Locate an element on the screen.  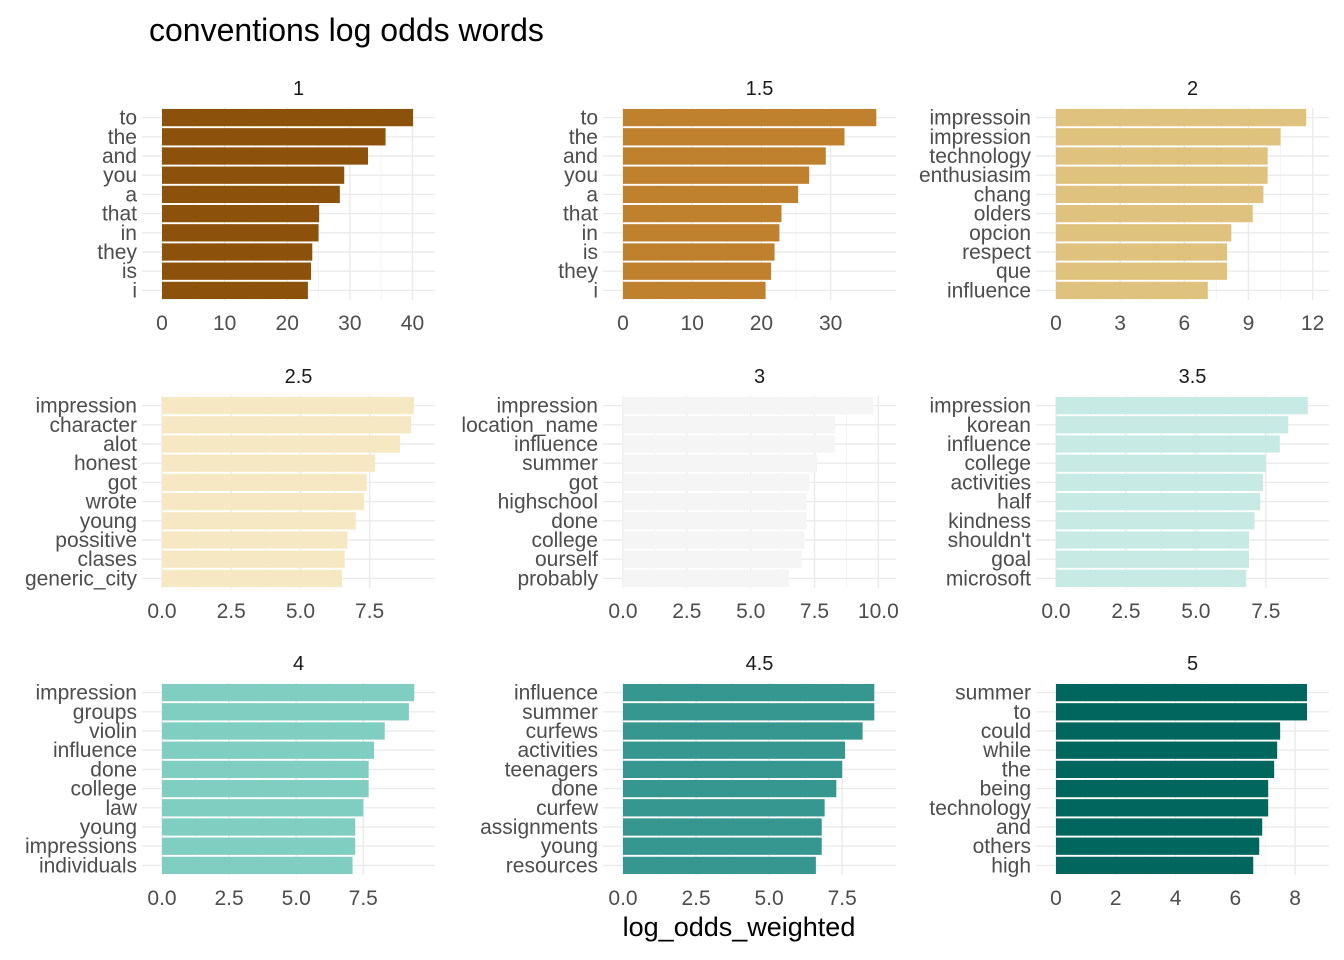
category-label: while is located at coordinates (1006, 750).